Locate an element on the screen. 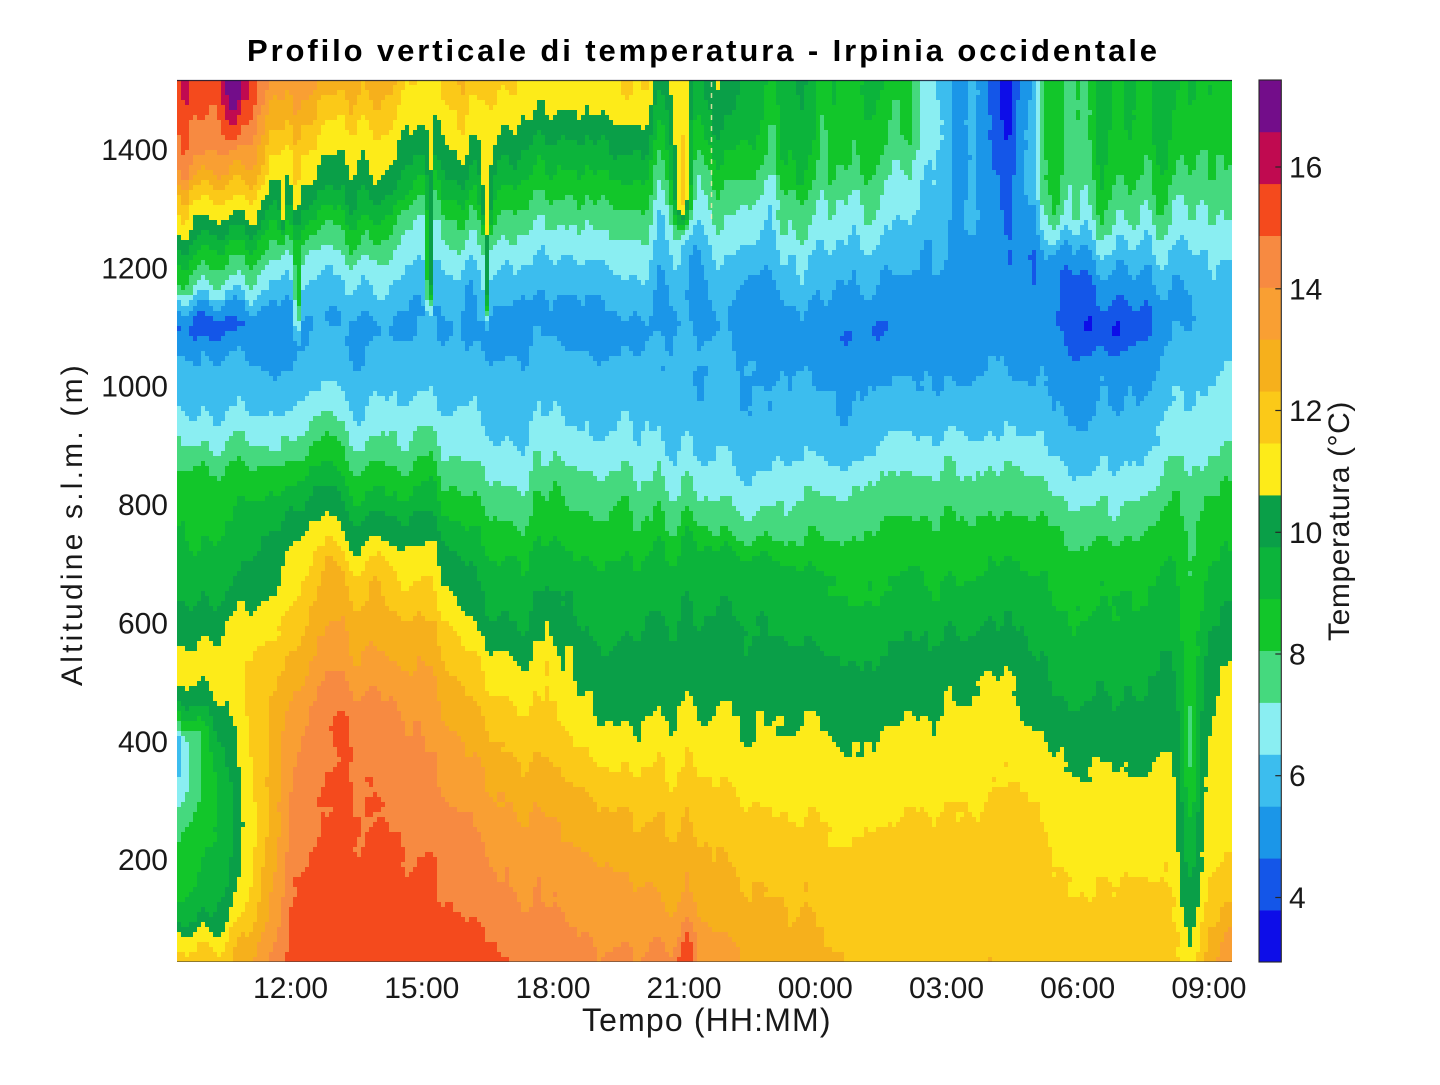 The image size is (1440, 1085). svg-text: 14 is located at coordinates (1305, 289).